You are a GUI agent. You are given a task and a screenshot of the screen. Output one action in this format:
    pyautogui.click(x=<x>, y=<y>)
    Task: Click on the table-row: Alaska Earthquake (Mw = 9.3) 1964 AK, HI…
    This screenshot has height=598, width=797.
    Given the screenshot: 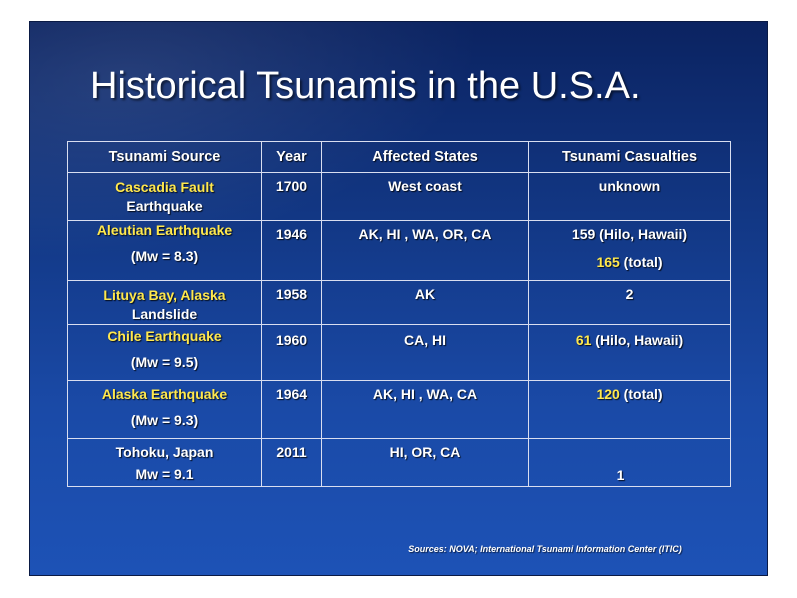 What is the action you would take?
    pyautogui.click(x=399, y=409)
    